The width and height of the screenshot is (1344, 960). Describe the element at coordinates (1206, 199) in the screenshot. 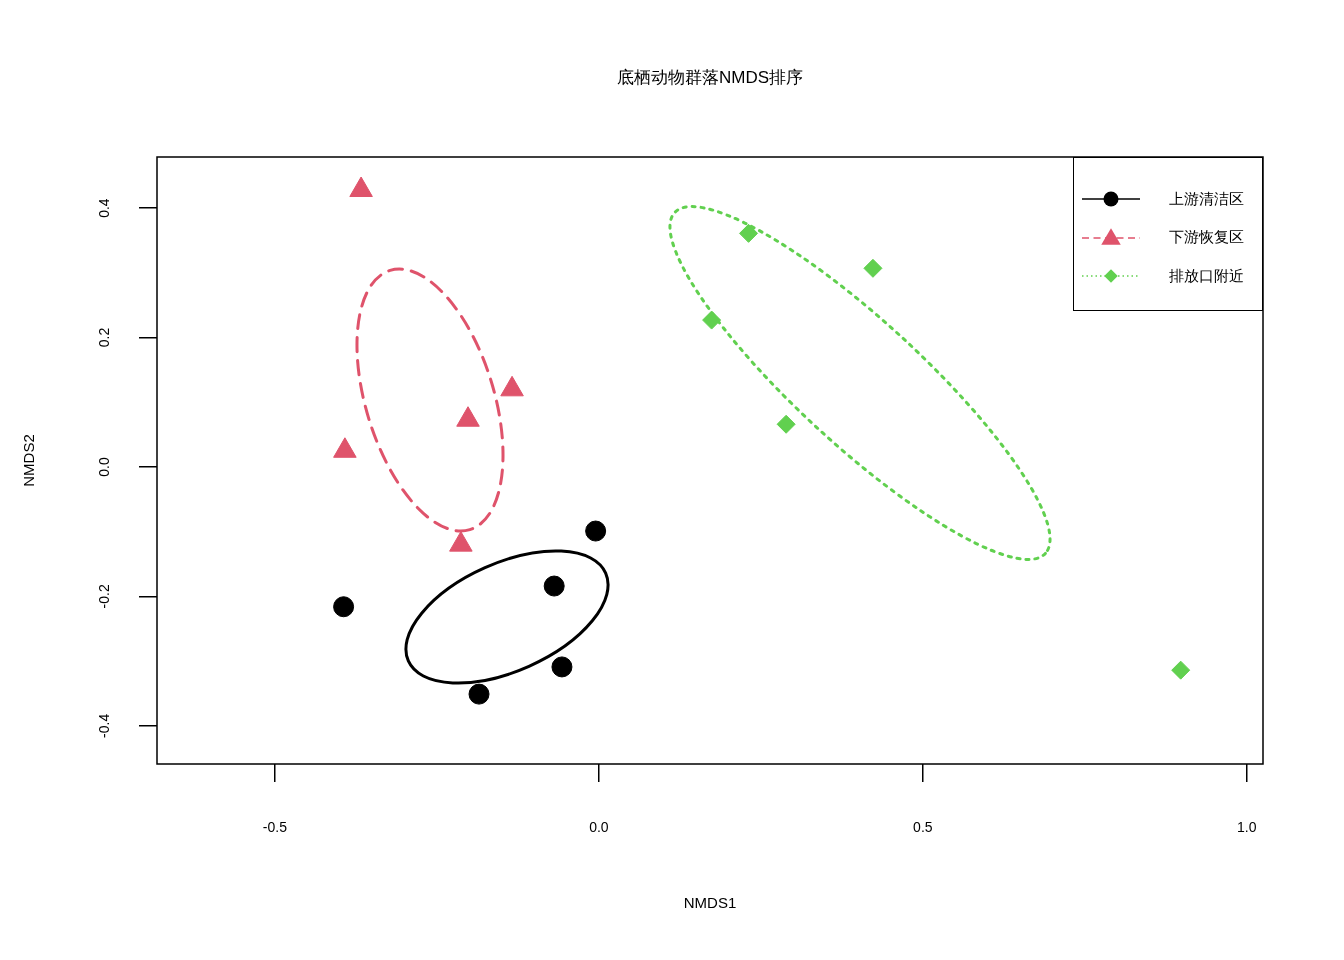

I see `legend-label: 上游清洁区` at that location.